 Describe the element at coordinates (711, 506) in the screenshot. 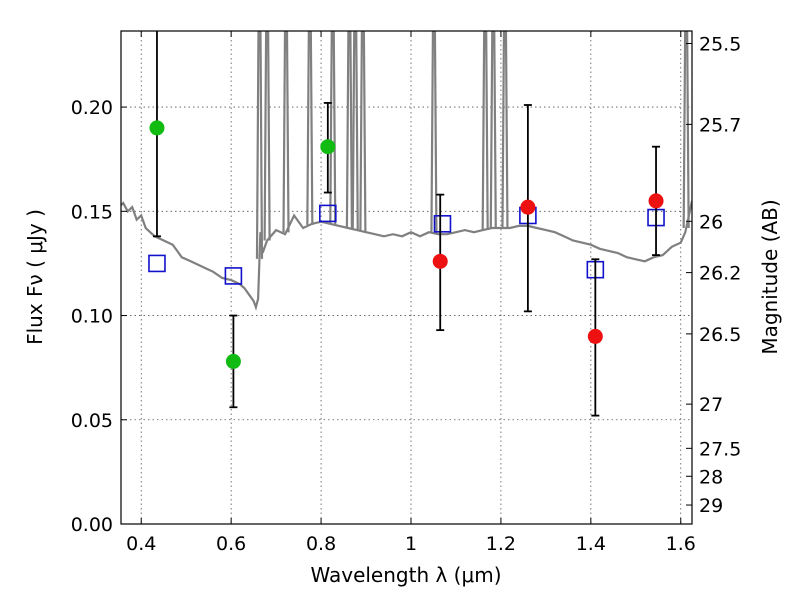

I see `y2-tick-label: 29` at that location.